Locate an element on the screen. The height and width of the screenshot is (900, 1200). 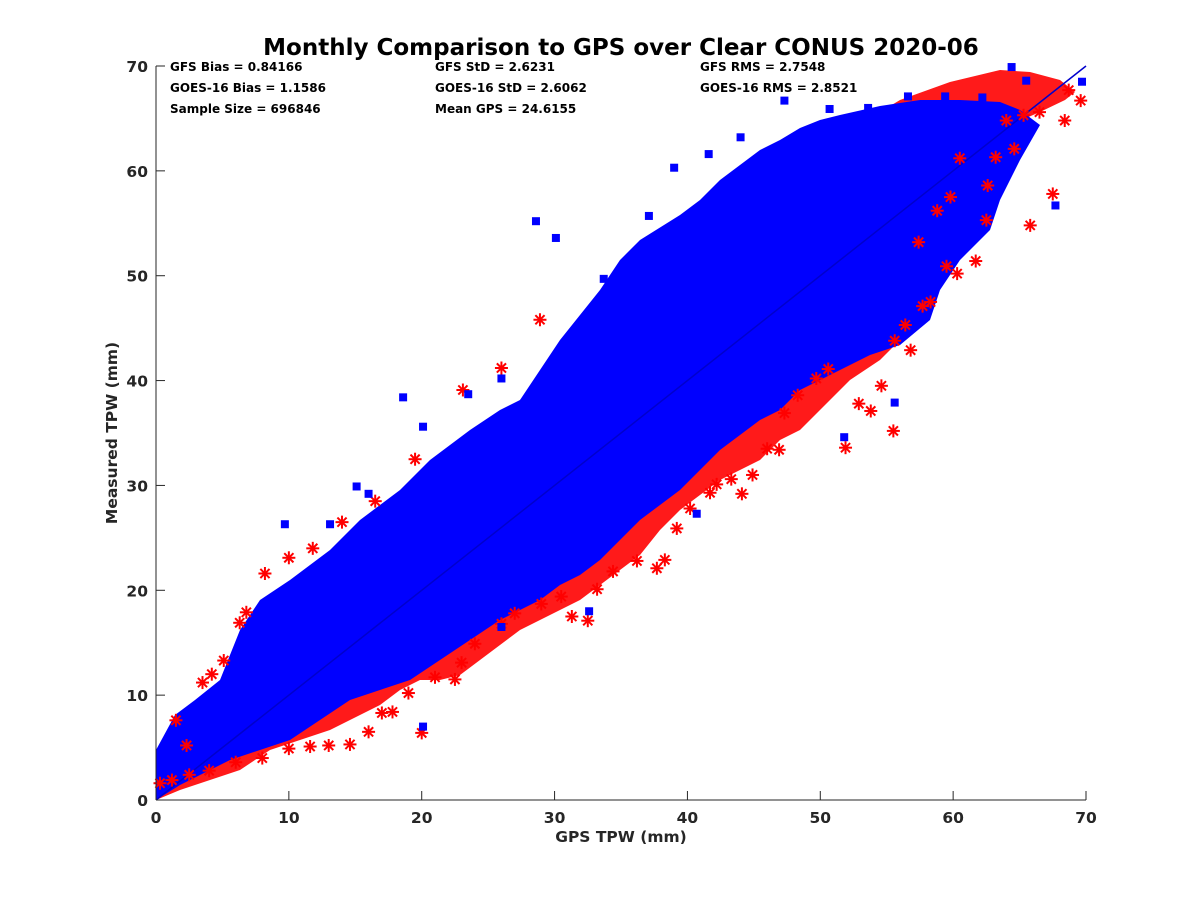
y-tick-label: 70 is located at coordinates (137, 67).